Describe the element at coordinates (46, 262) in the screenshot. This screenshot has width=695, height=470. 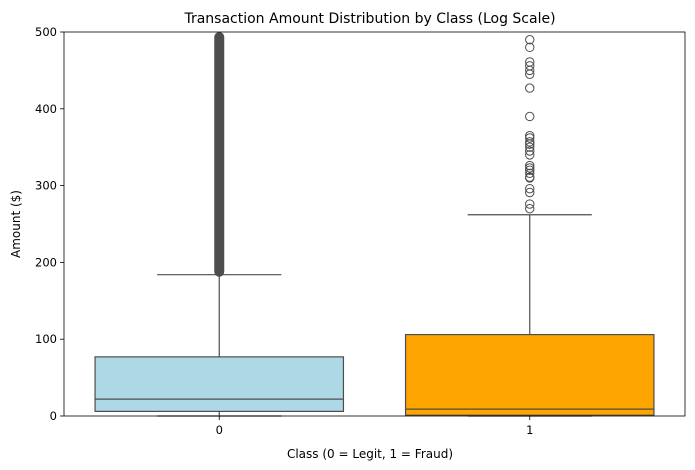
I see `y-tick-label: 200` at that location.